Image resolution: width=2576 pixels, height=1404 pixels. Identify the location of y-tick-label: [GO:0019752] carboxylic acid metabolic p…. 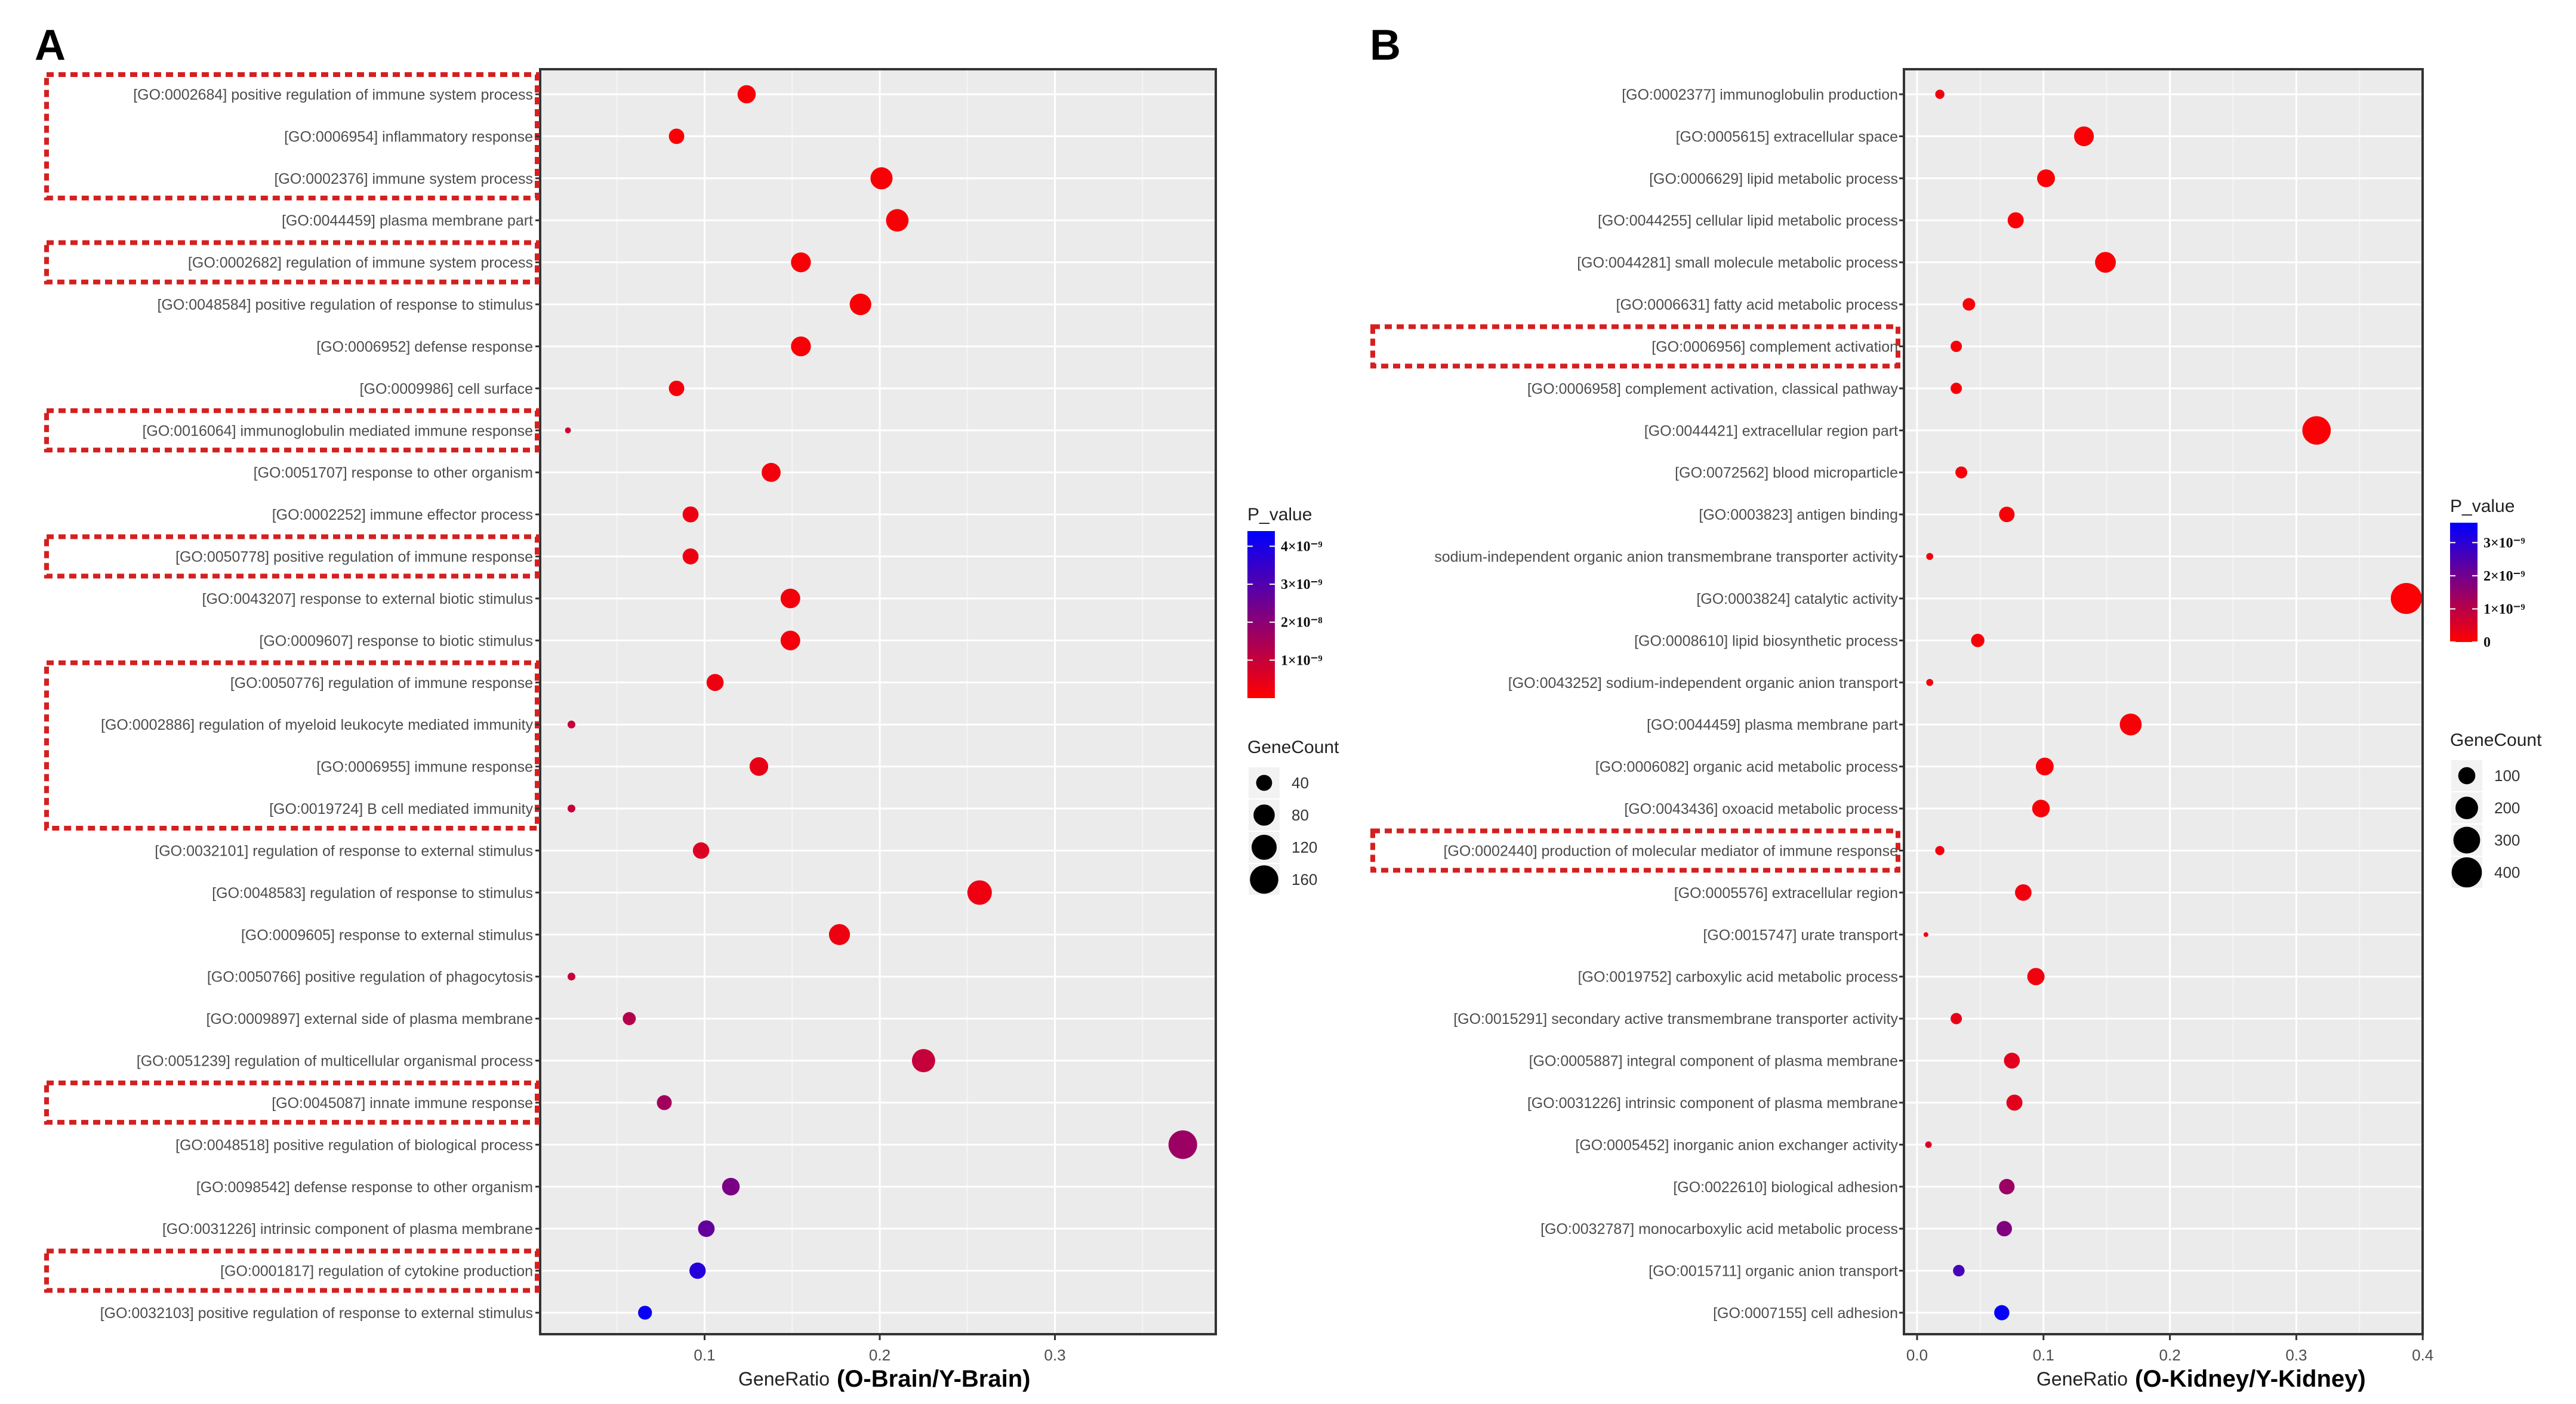
(1738, 977).